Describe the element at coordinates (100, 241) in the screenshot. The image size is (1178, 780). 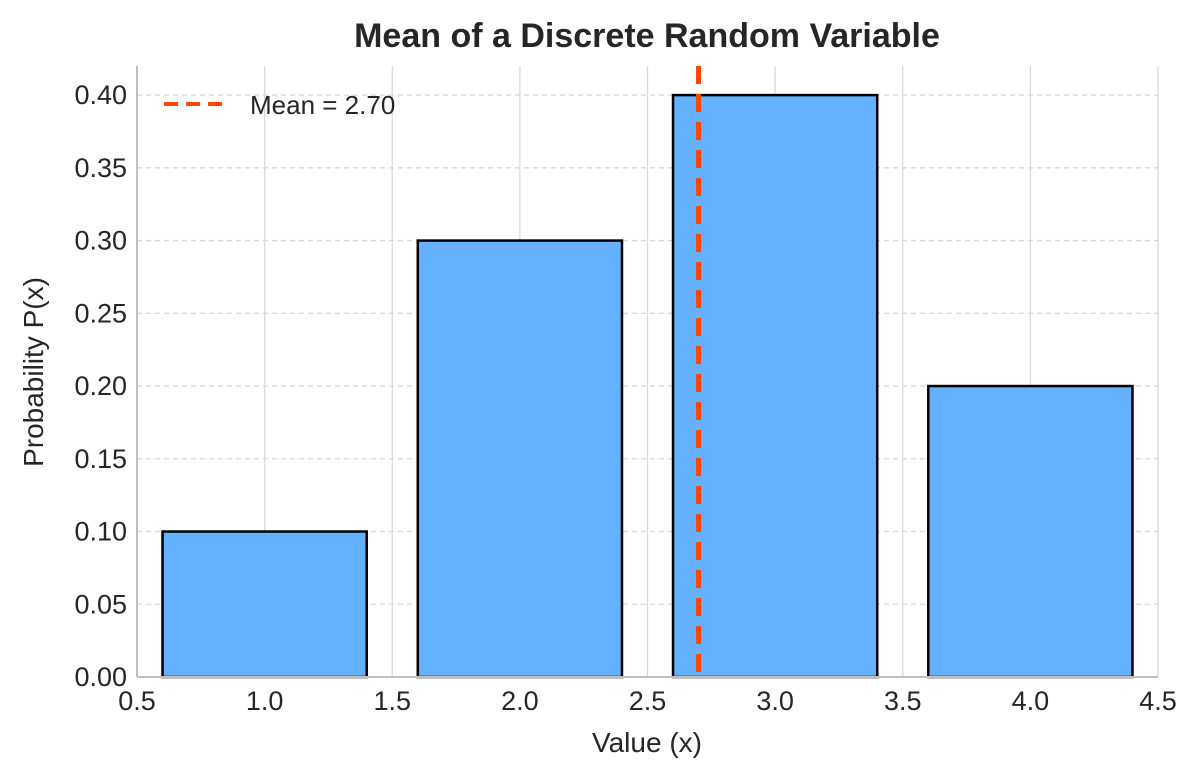
I see `y-tick-label: 0.30` at that location.